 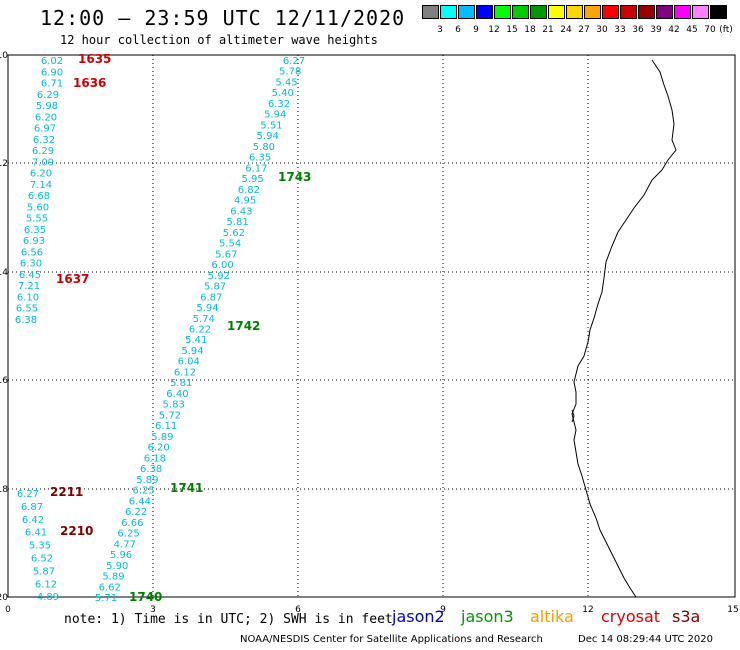 I want to click on wave-height-value: 6.11, so click(x=166, y=426).